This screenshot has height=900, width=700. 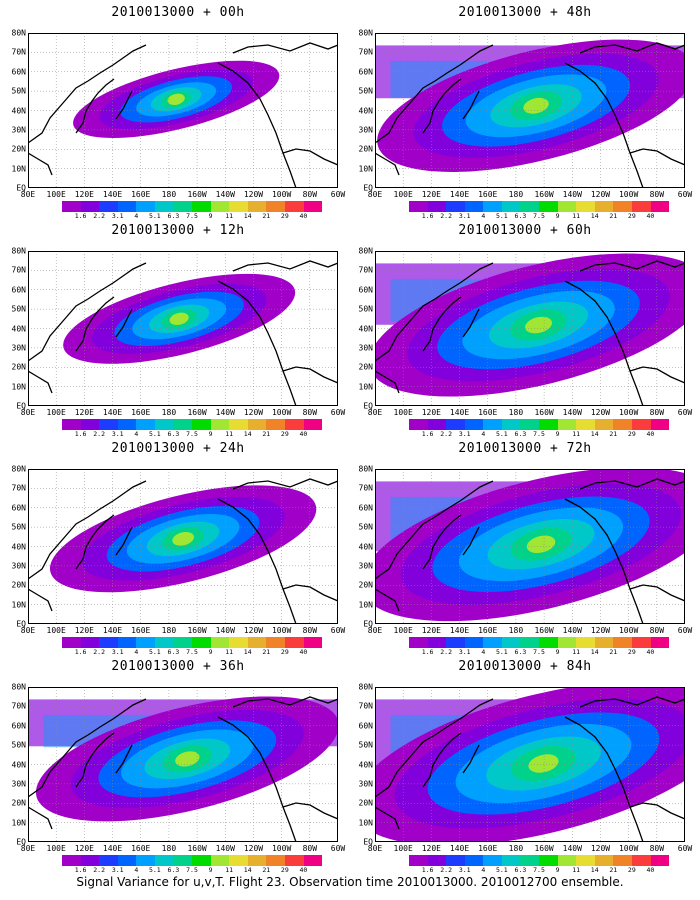 I want to click on colorbar-label: 9, so click(x=210, y=216).